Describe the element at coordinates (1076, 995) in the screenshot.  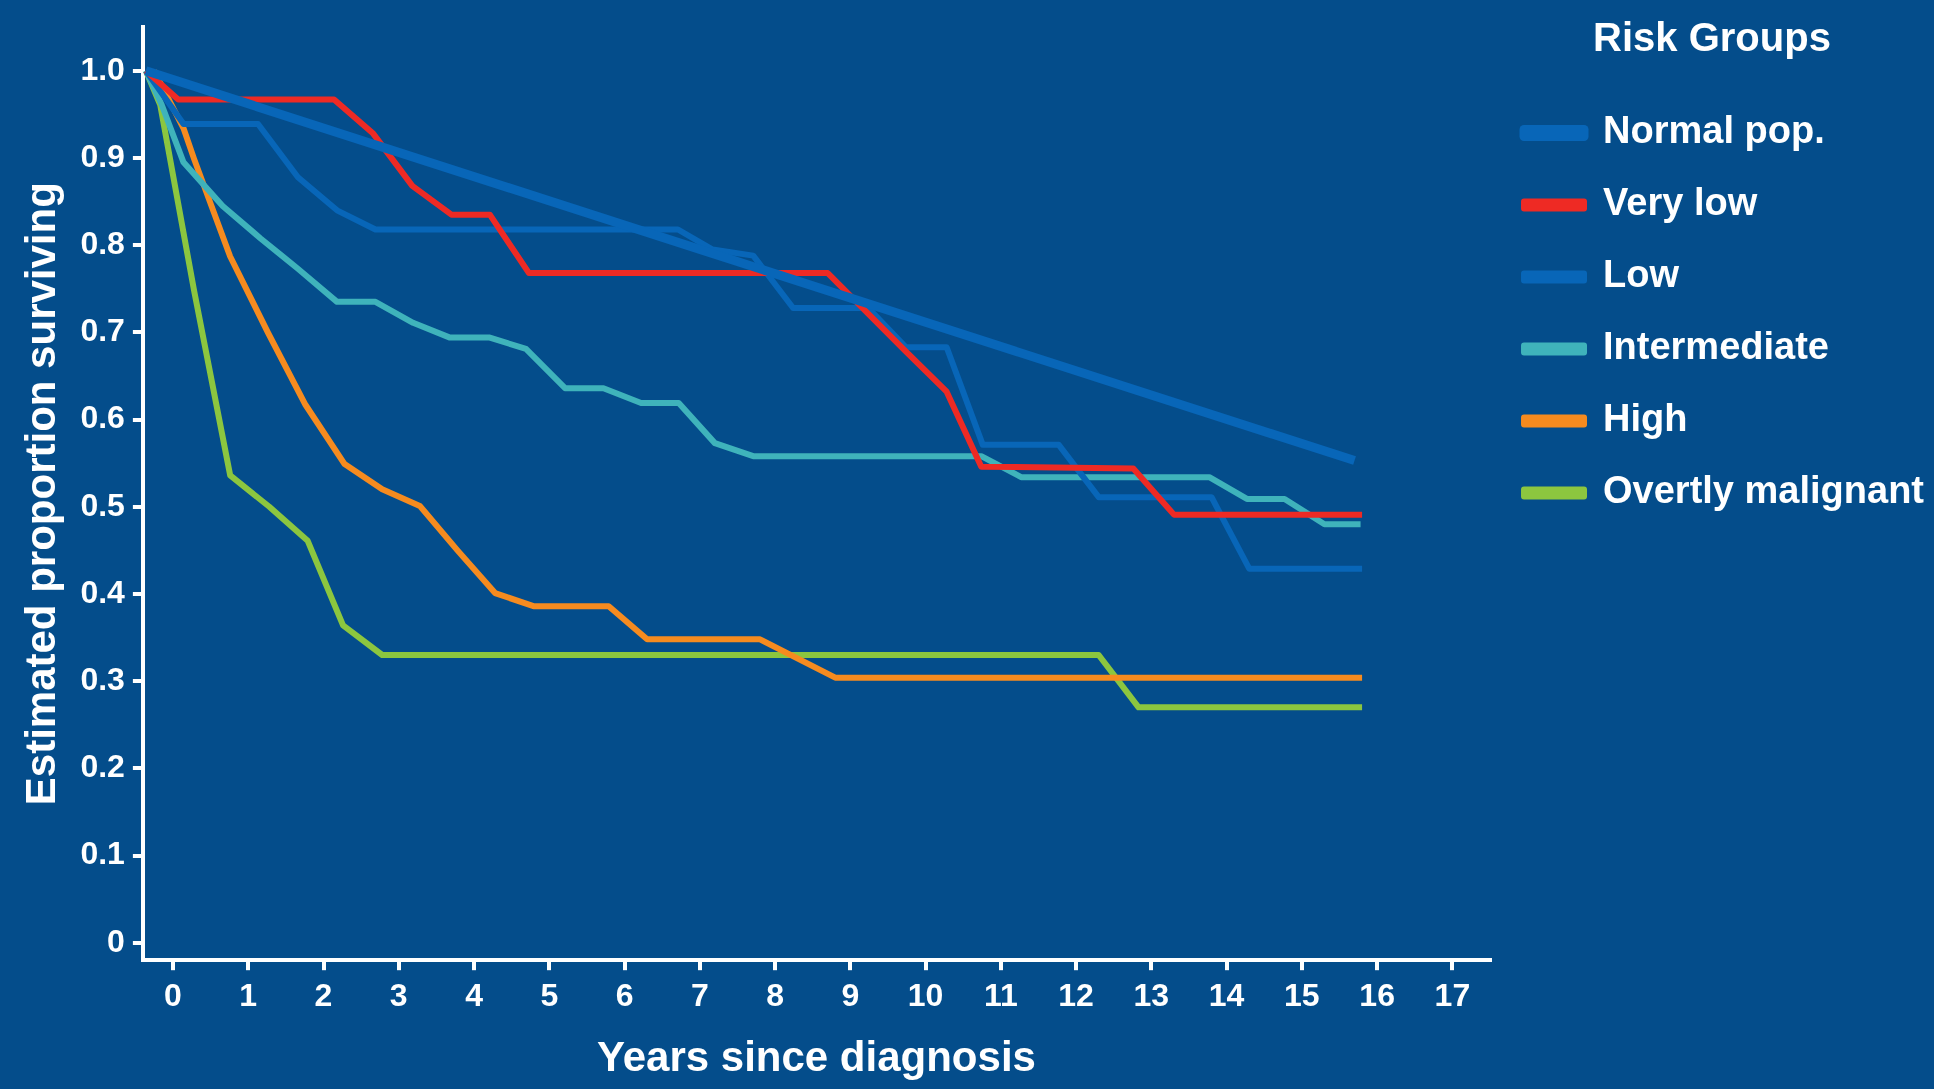
I see `x-tick-label: 12` at that location.